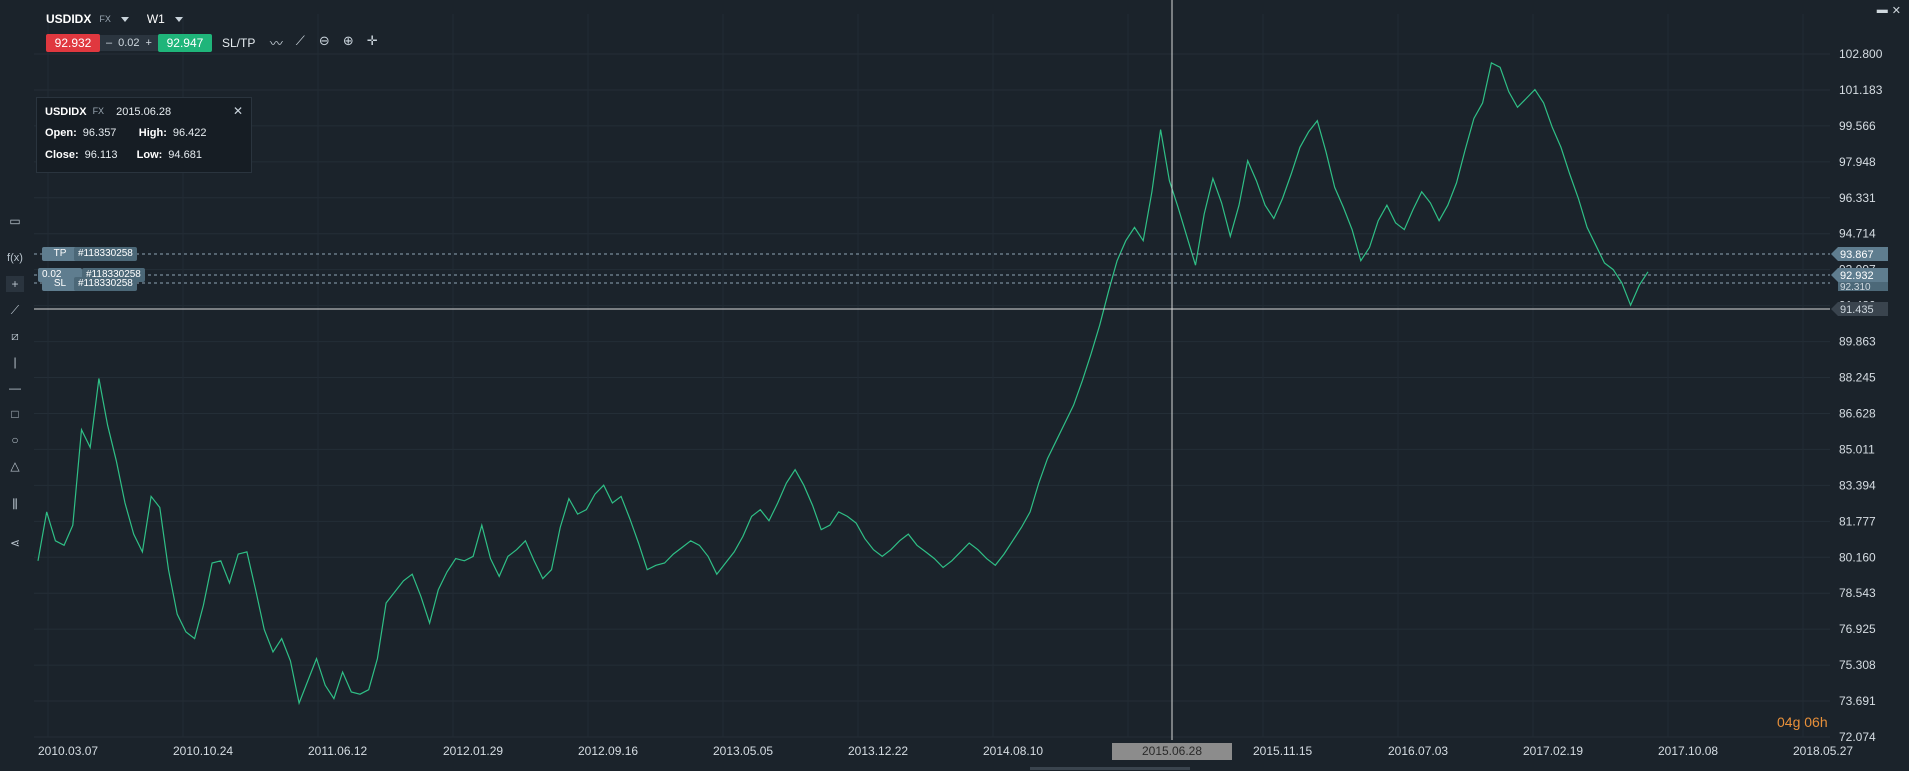 This screenshot has height=771, width=1909. I want to click on crosshair-icon: ✛, so click(372, 40).